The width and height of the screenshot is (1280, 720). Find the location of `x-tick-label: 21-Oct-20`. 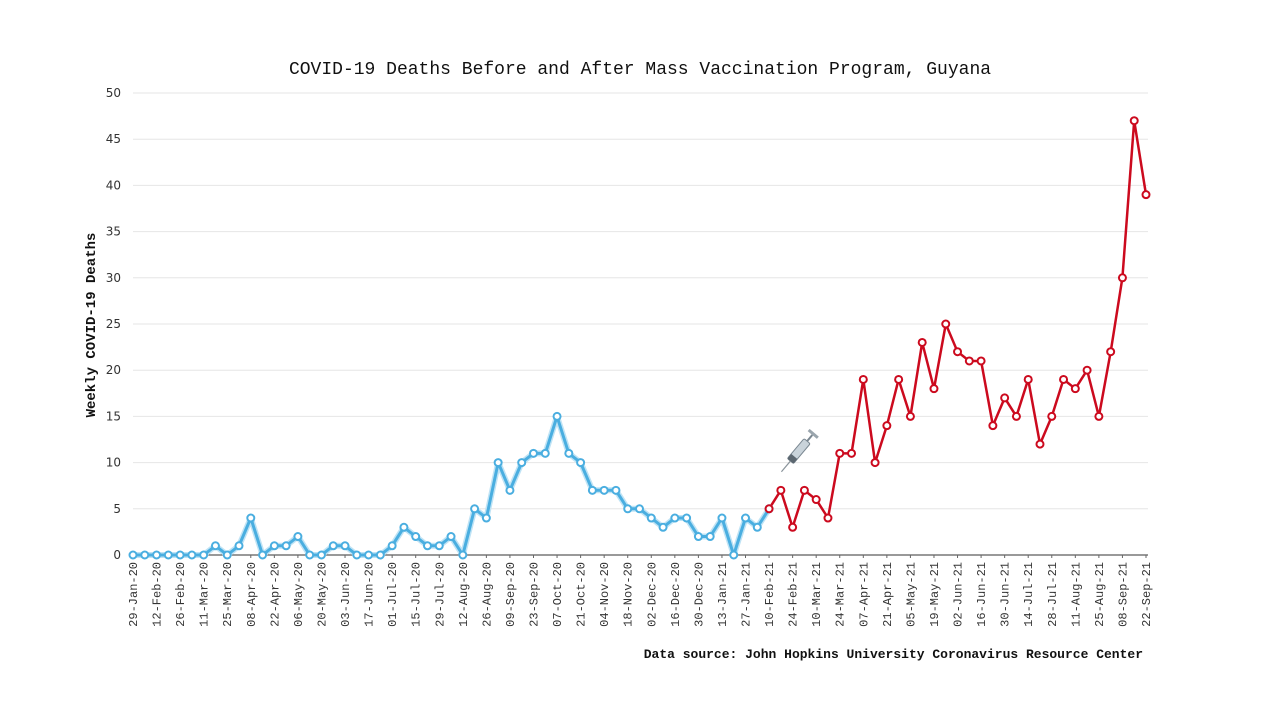

x-tick-label: 21-Oct-20 is located at coordinates (582, 594).